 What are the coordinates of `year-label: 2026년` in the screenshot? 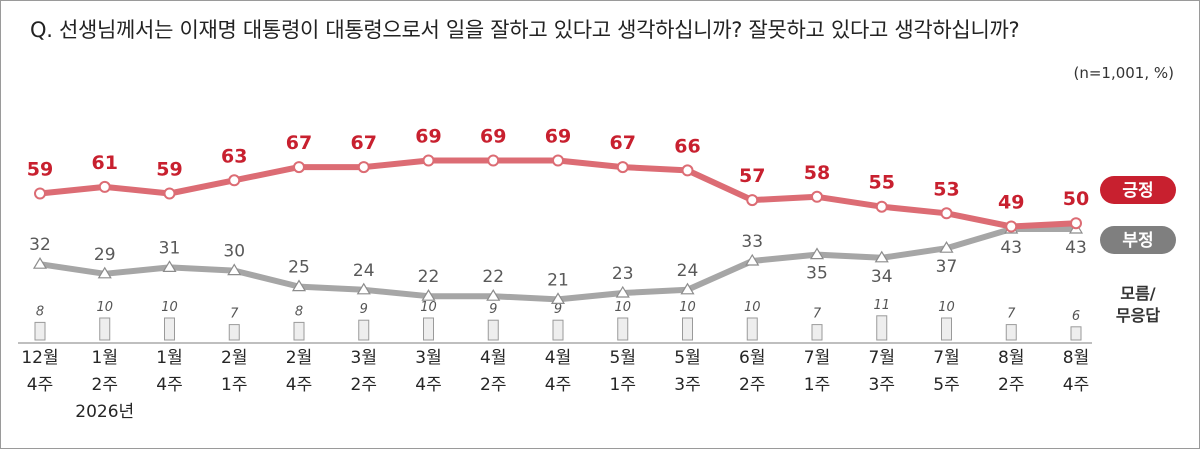 It's located at (104, 412).